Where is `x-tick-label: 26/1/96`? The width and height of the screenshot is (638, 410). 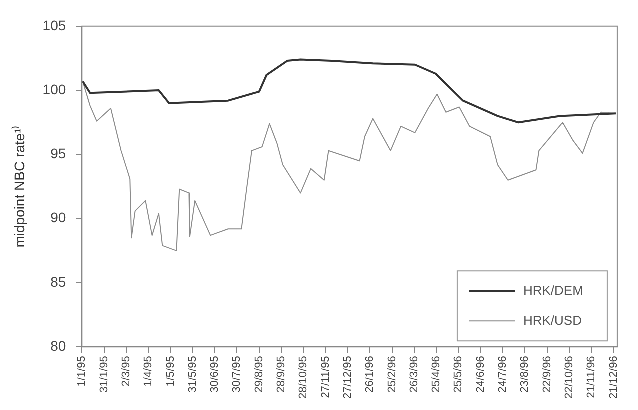
x-tick-label: 26/1/96 is located at coordinates (370, 374).